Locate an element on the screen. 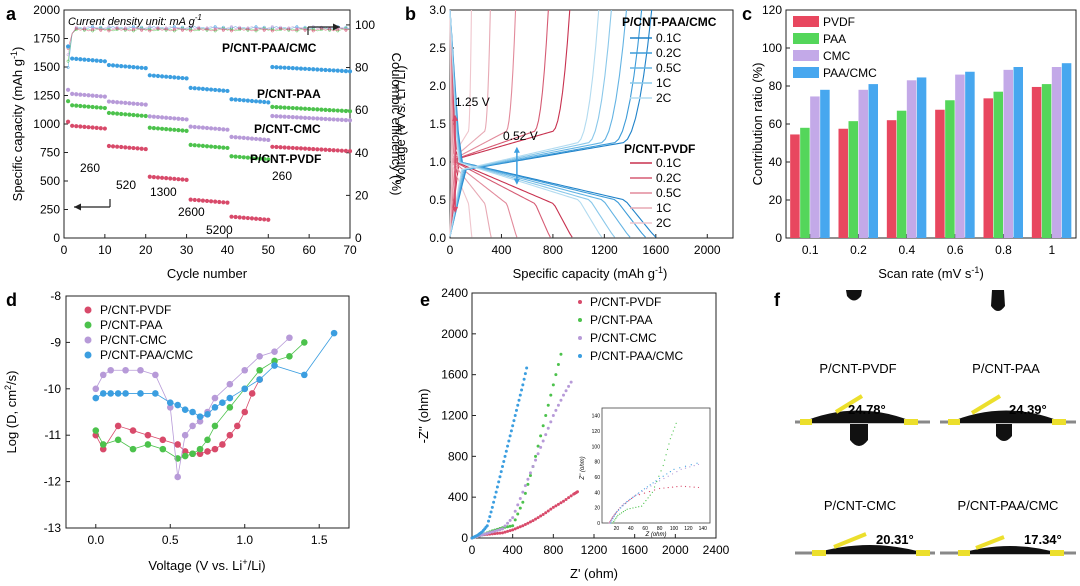 The width and height of the screenshot is (1080, 586). x-tick-label: 0.8 is located at coordinates (1003, 250).